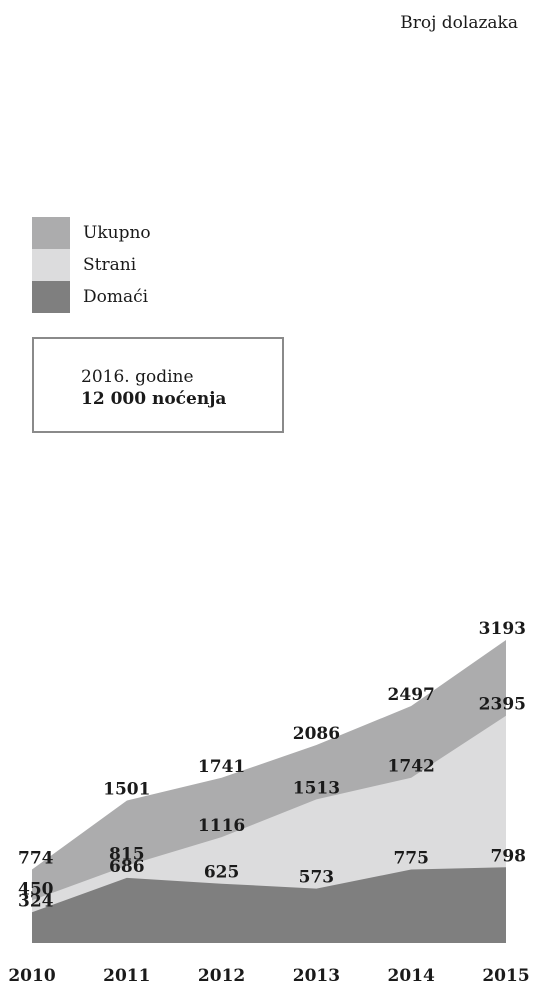 The width and height of the screenshot is (534, 986). I want to click on data-label: 3193, so click(502, 629).